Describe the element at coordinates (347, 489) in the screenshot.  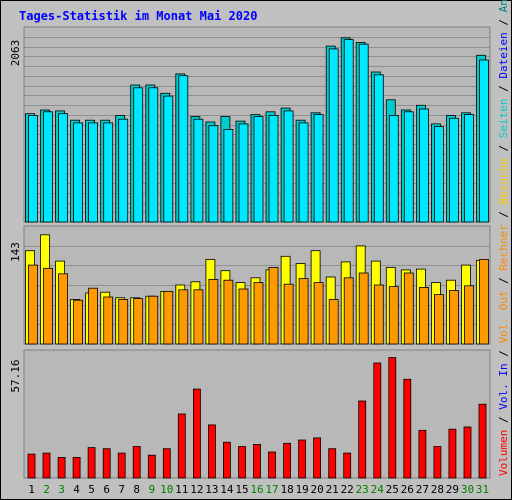
I see `x-tick-label-day-22: 22` at that location.